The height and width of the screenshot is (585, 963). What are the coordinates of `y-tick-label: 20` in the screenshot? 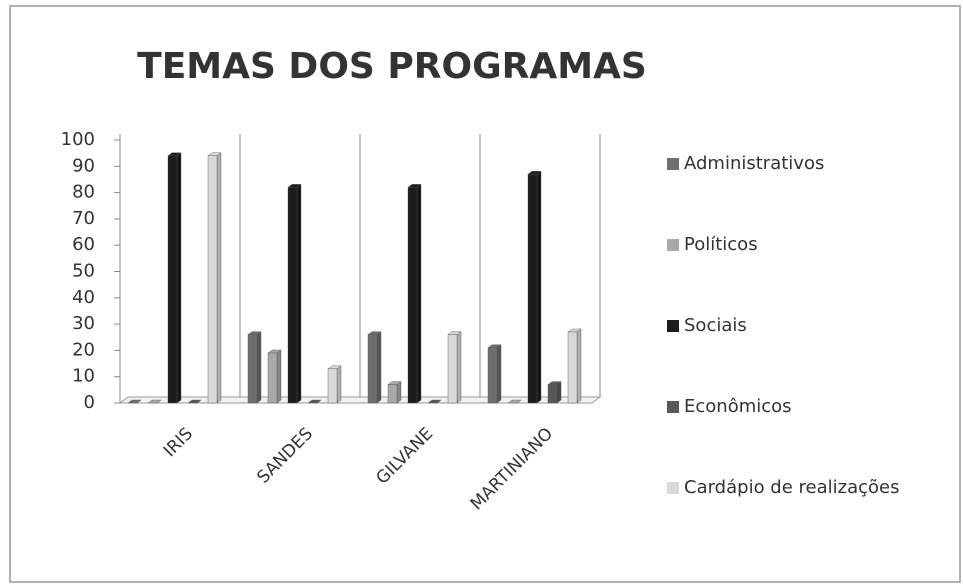 It's located at (83, 349).